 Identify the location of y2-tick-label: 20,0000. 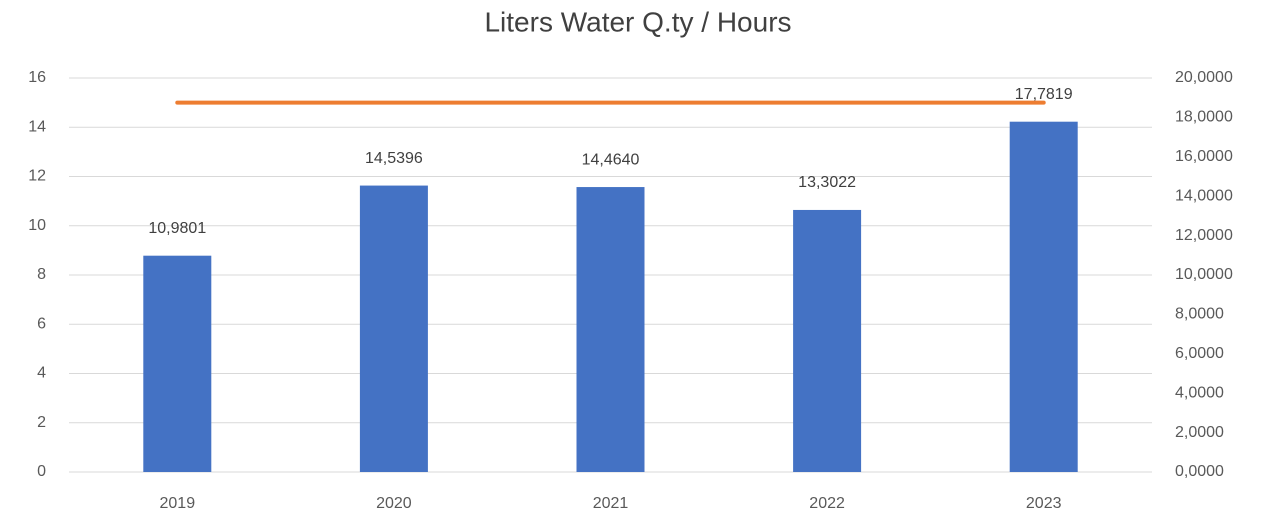
(1204, 77).